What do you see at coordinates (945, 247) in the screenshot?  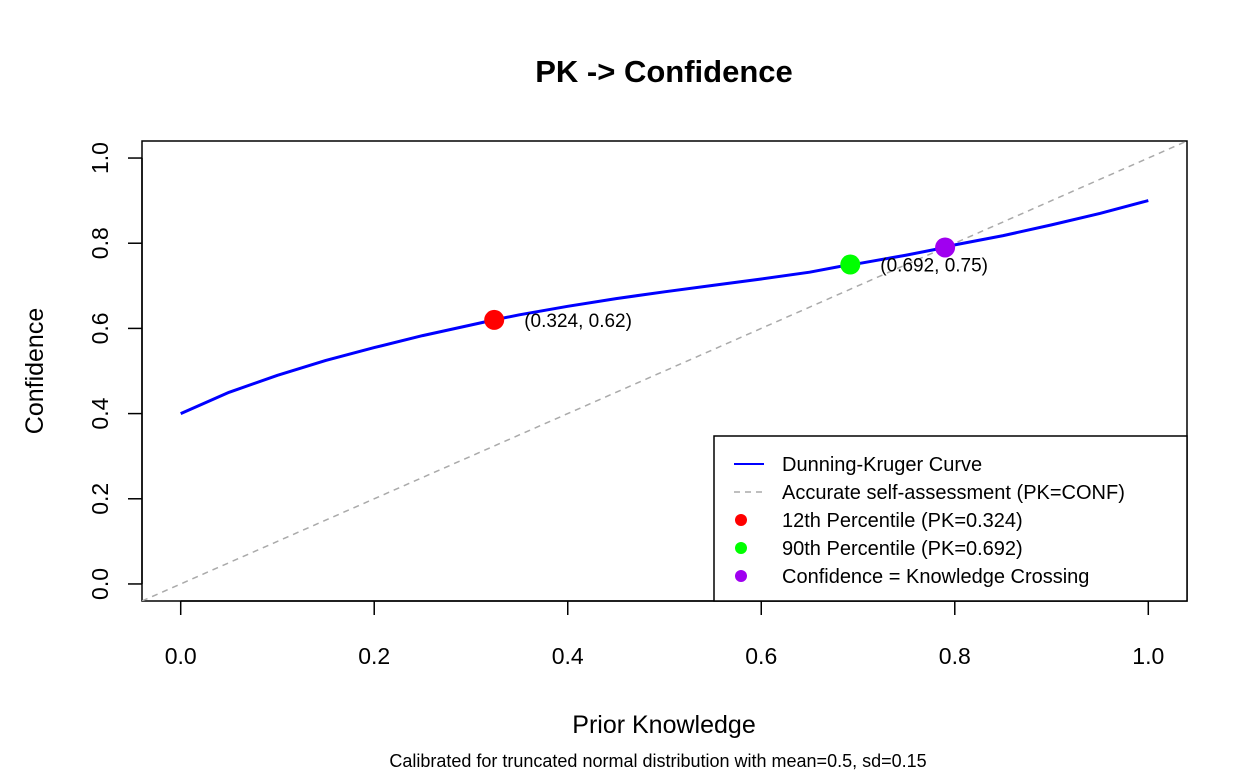 I see `point-crossing` at bounding box center [945, 247].